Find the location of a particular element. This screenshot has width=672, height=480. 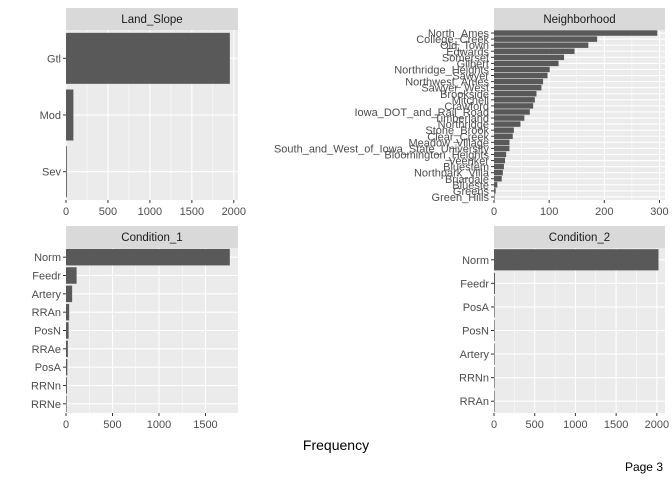

bar-crawford is located at coordinates (514, 106).